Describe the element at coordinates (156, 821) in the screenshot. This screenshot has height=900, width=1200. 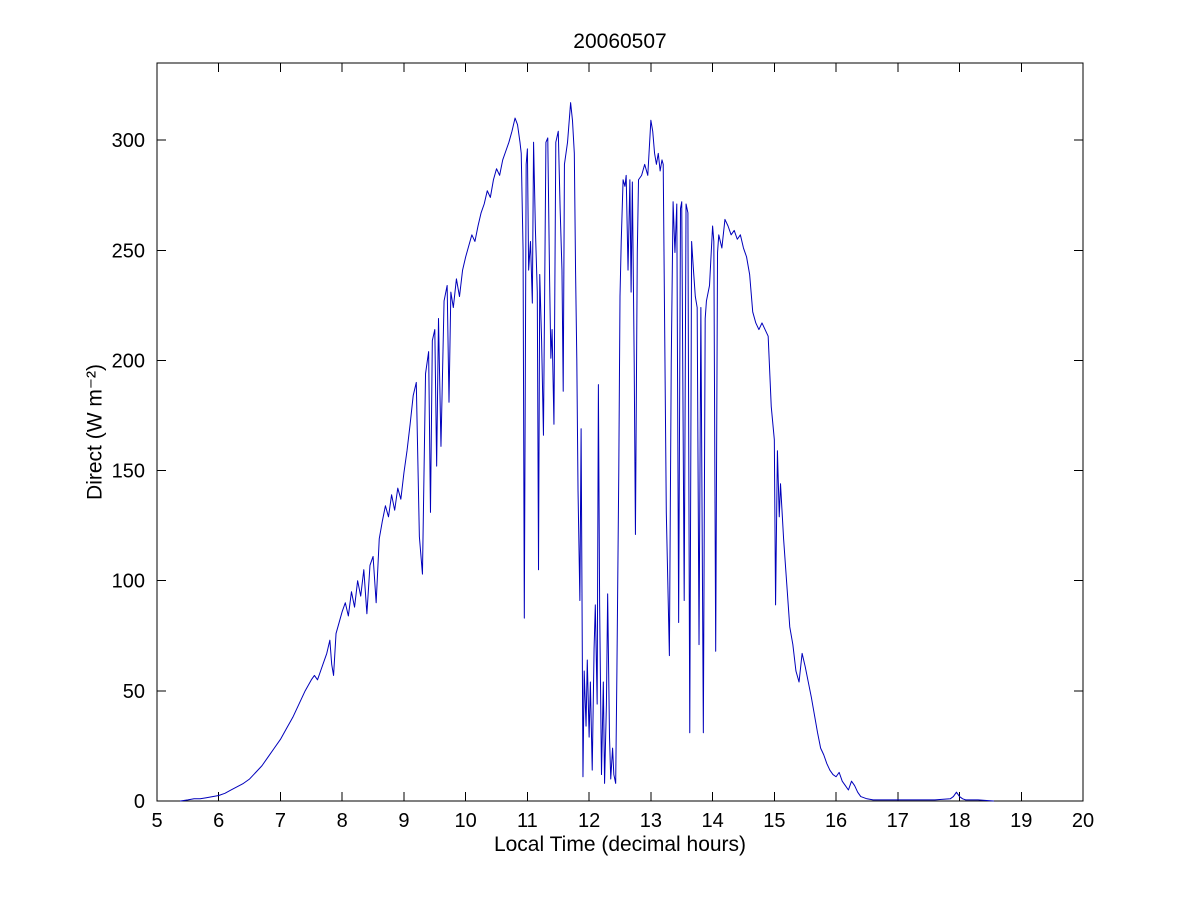
I see `x-tick-label: 5` at that location.